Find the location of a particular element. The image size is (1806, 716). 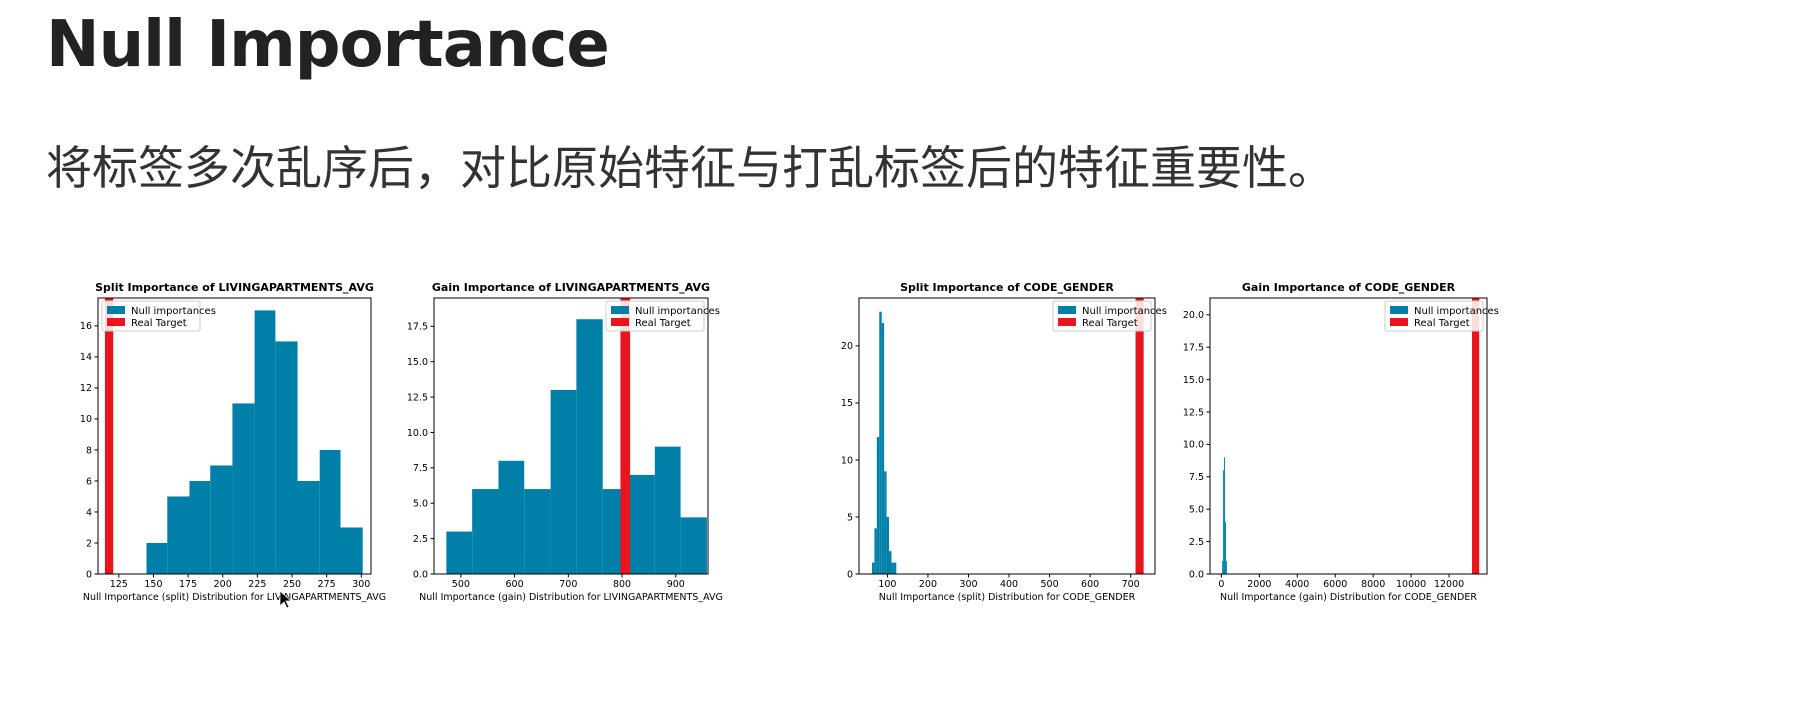

x-tick-label: 900 is located at coordinates (676, 584).